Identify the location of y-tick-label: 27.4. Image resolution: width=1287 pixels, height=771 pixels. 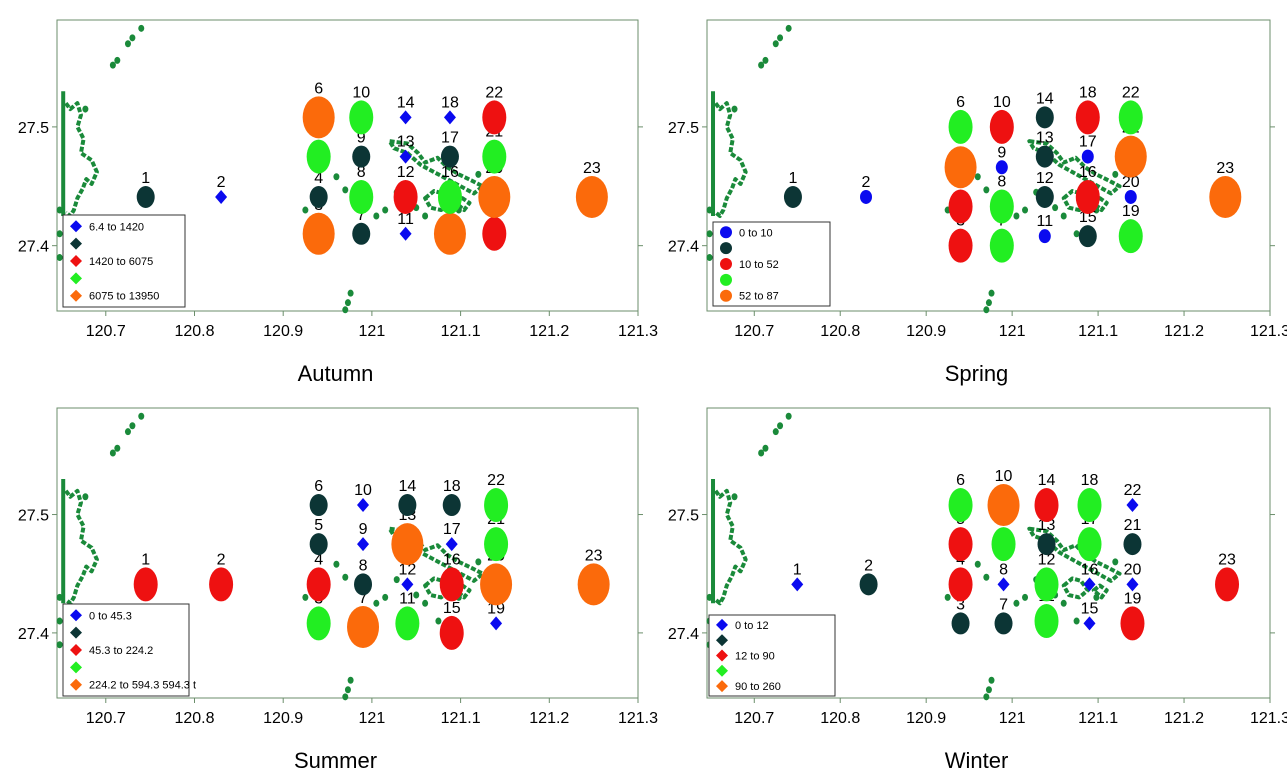
(683, 634).